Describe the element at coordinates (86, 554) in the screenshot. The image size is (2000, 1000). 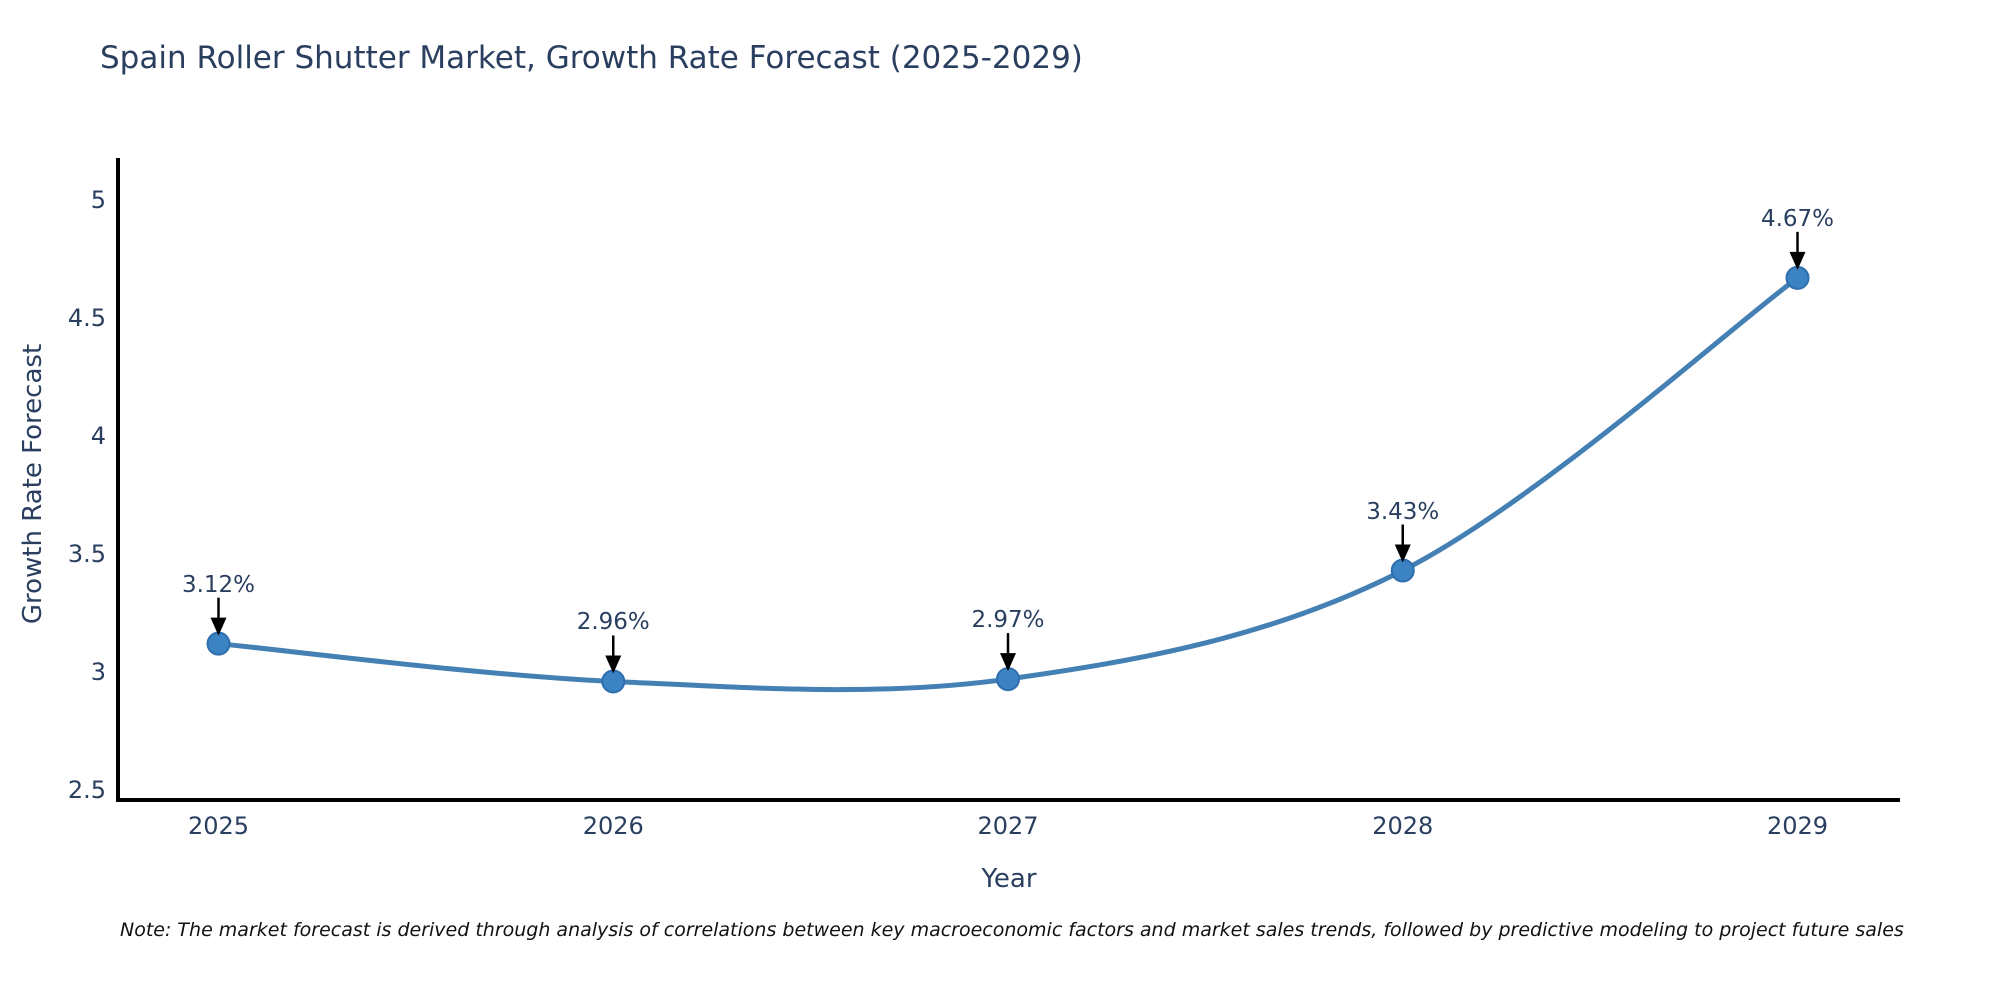
I see `y-tick-label: 3.5` at that location.